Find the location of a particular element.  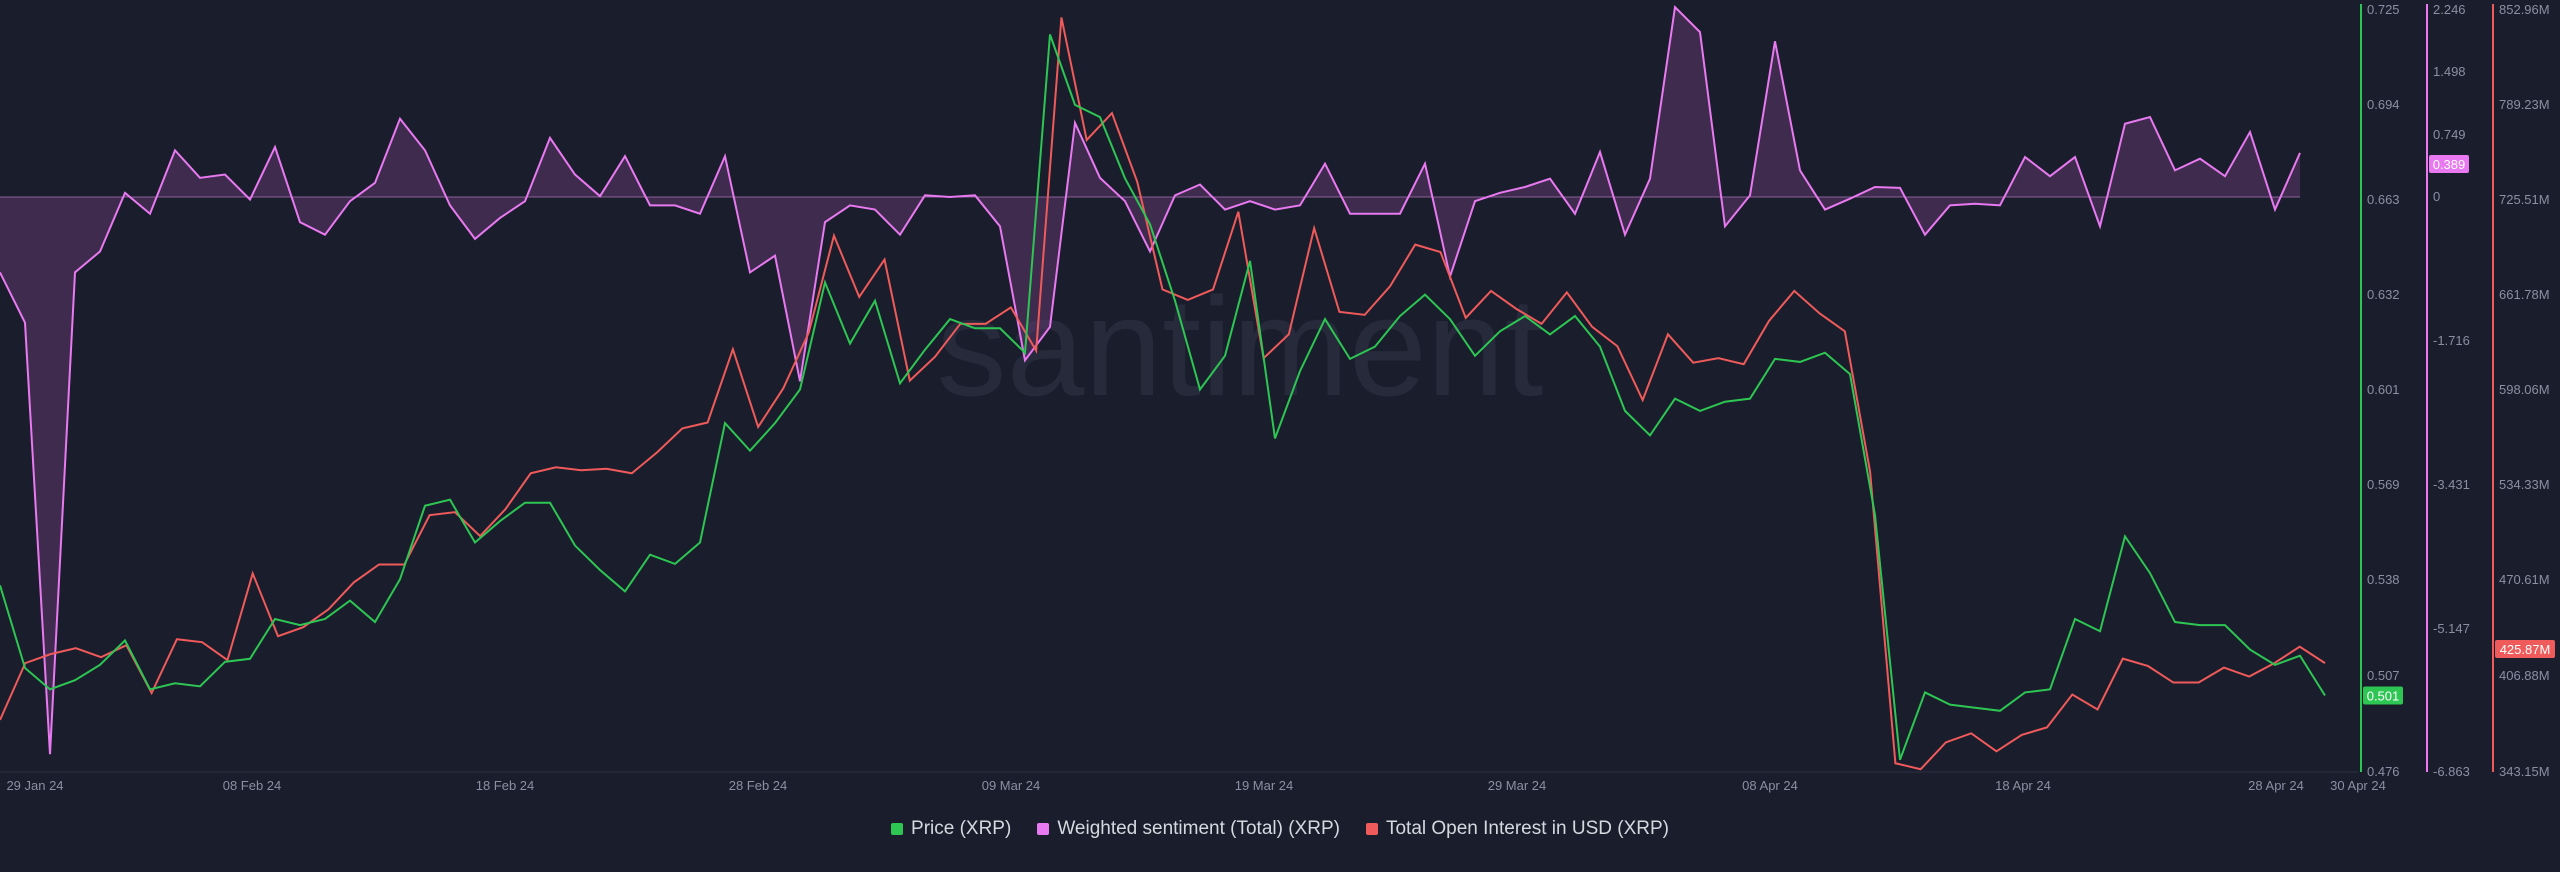

x-tick-label: 28 Apr 24 is located at coordinates (2276, 785).